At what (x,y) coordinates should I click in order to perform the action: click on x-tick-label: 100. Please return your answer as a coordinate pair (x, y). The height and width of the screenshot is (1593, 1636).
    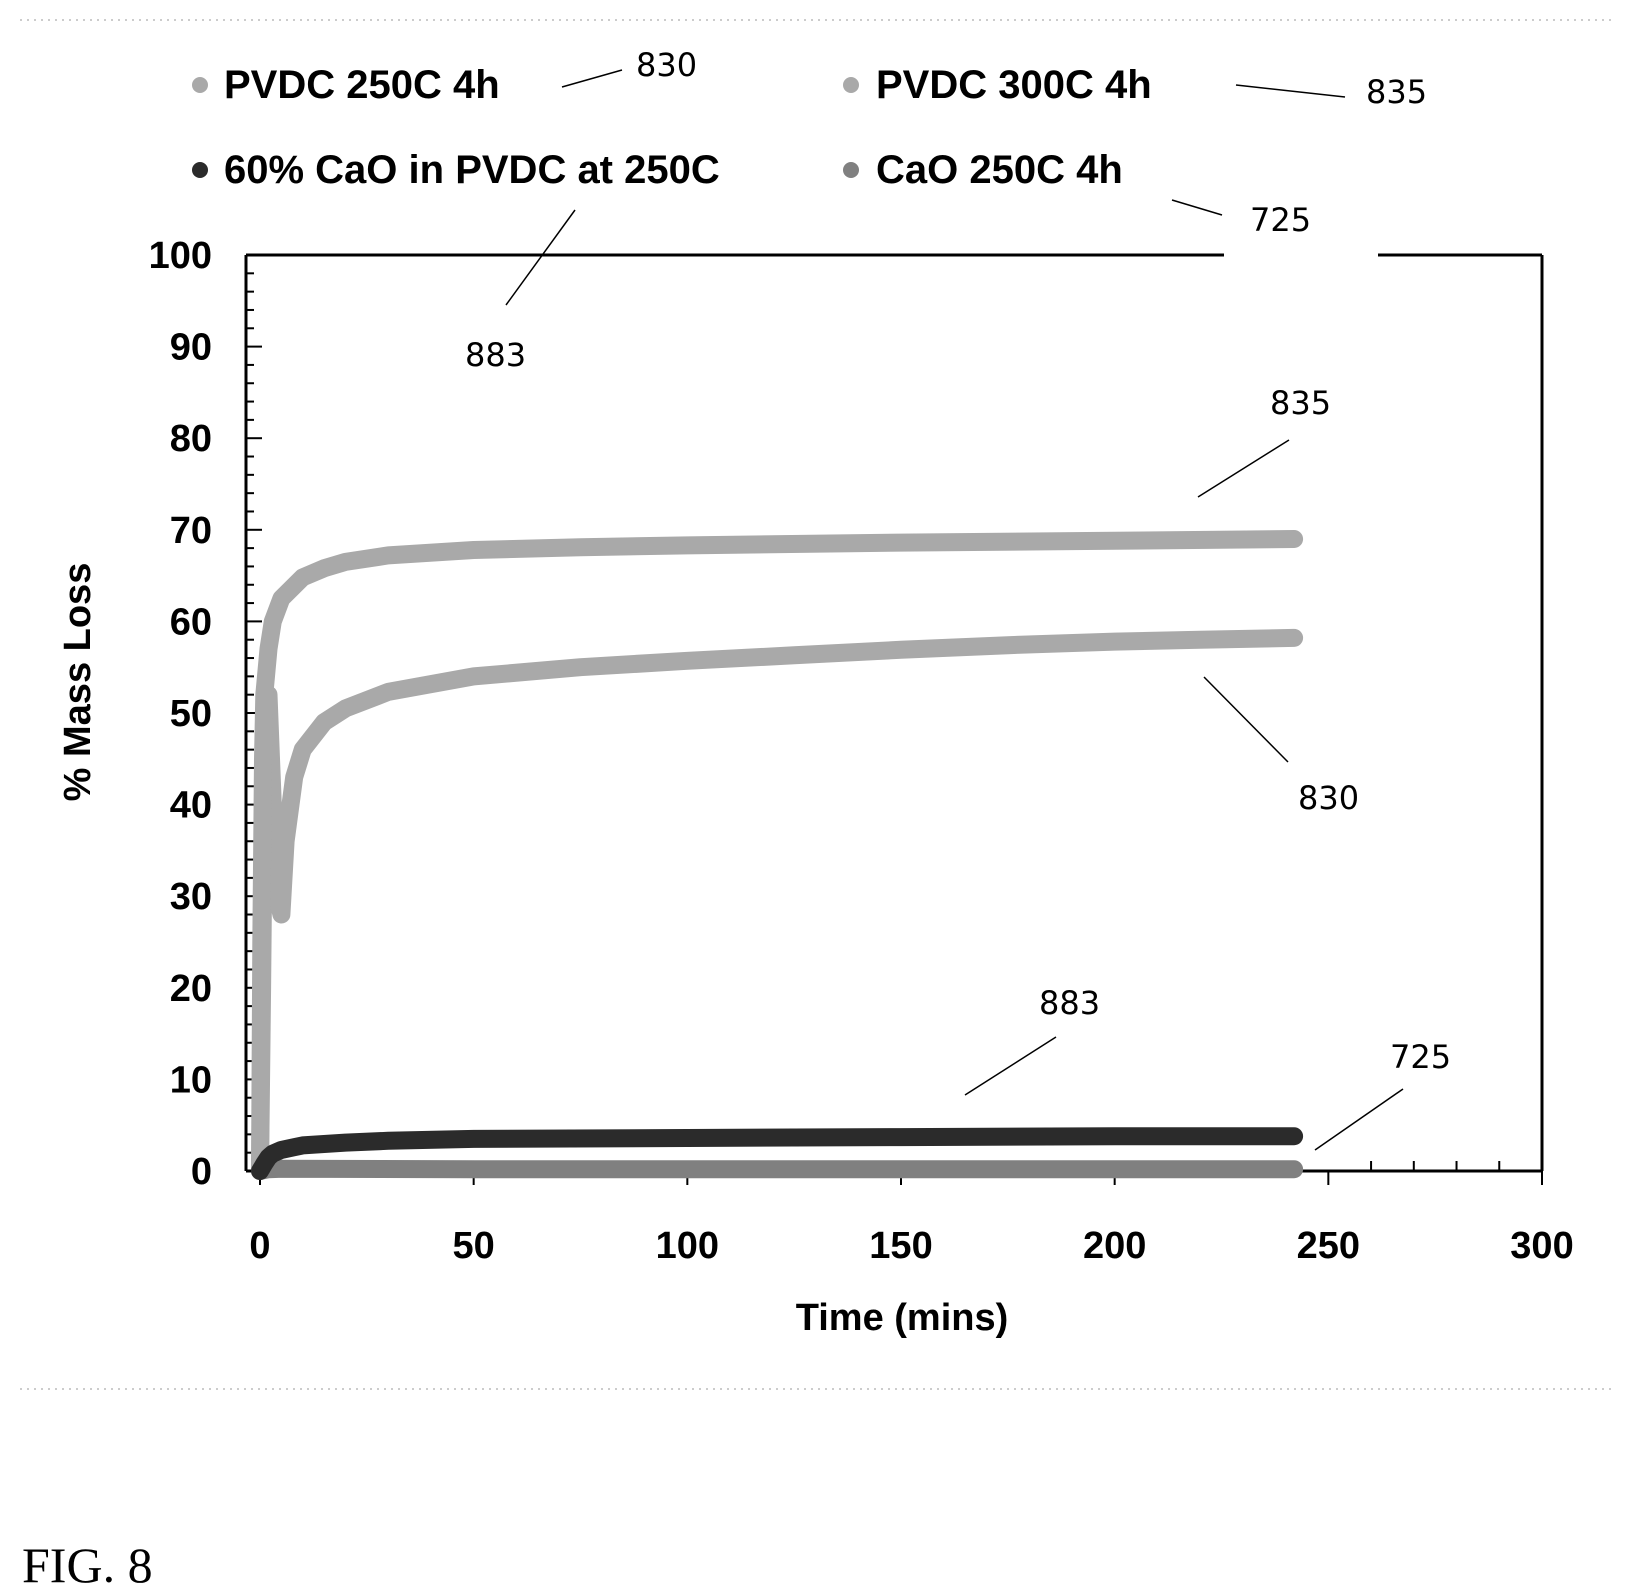
    Looking at the image, I should click on (687, 1246).